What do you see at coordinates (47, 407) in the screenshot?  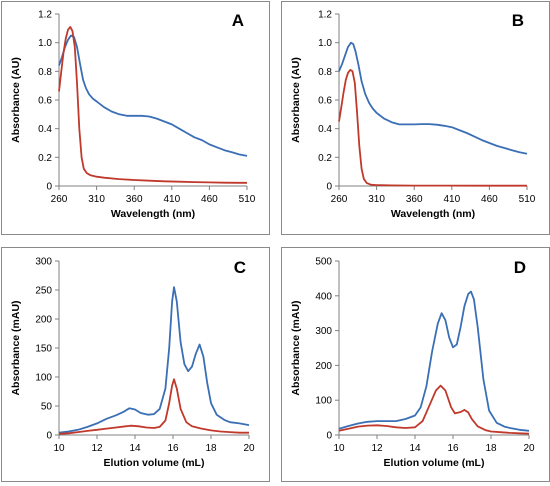 I see `y-tick-label: 50` at bounding box center [47, 407].